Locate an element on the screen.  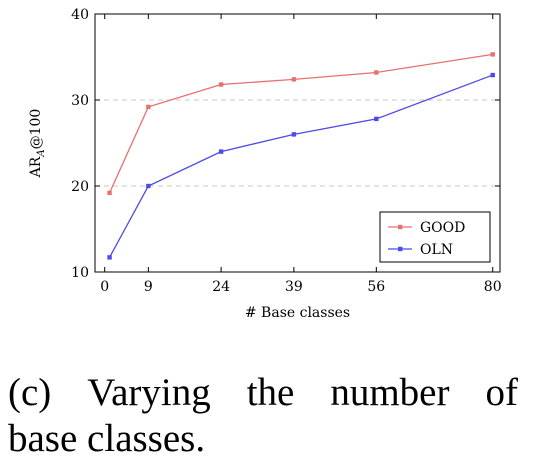
caption-word: (c) is located at coordinates (30, 392).